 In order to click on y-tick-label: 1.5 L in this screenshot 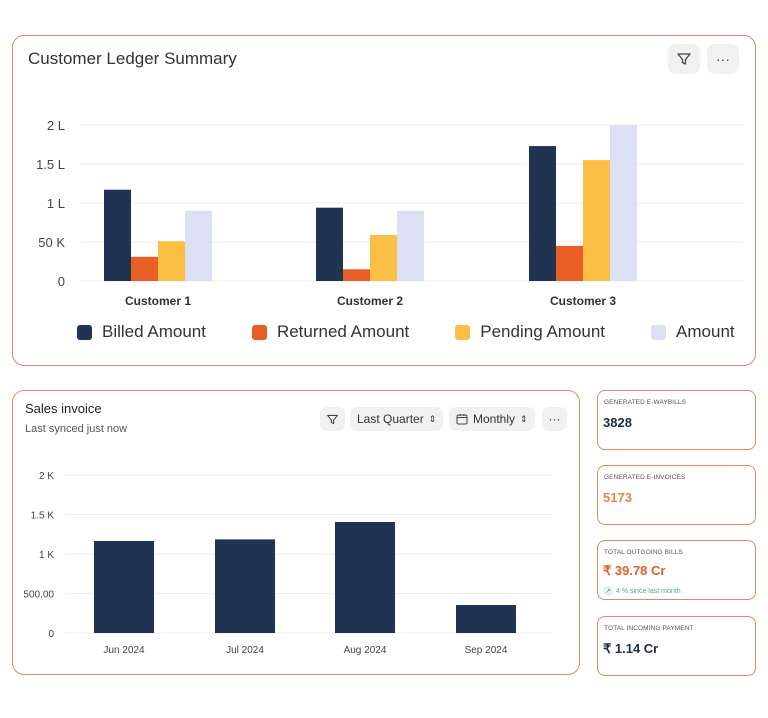, I will do `click(50, 164)`.